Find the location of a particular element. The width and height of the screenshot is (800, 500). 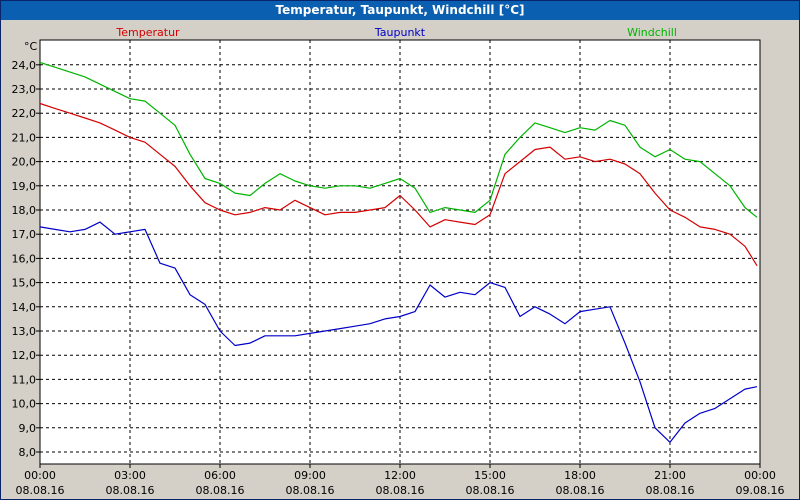

y-tick-label: 8,0 is located at coordinates (28, 452).